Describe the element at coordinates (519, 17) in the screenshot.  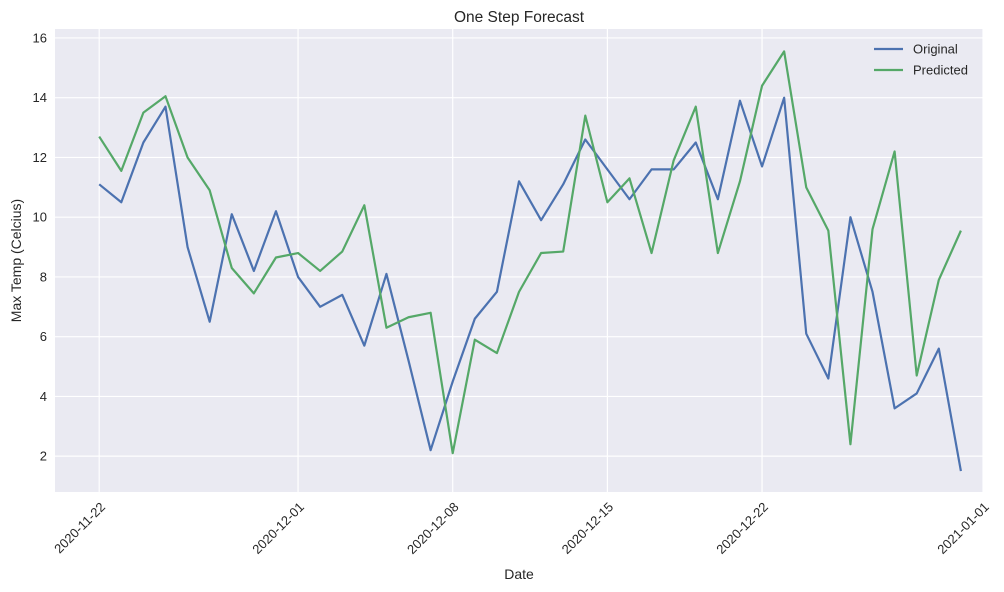
I see `chart-title: One Step Forecast` at that location.